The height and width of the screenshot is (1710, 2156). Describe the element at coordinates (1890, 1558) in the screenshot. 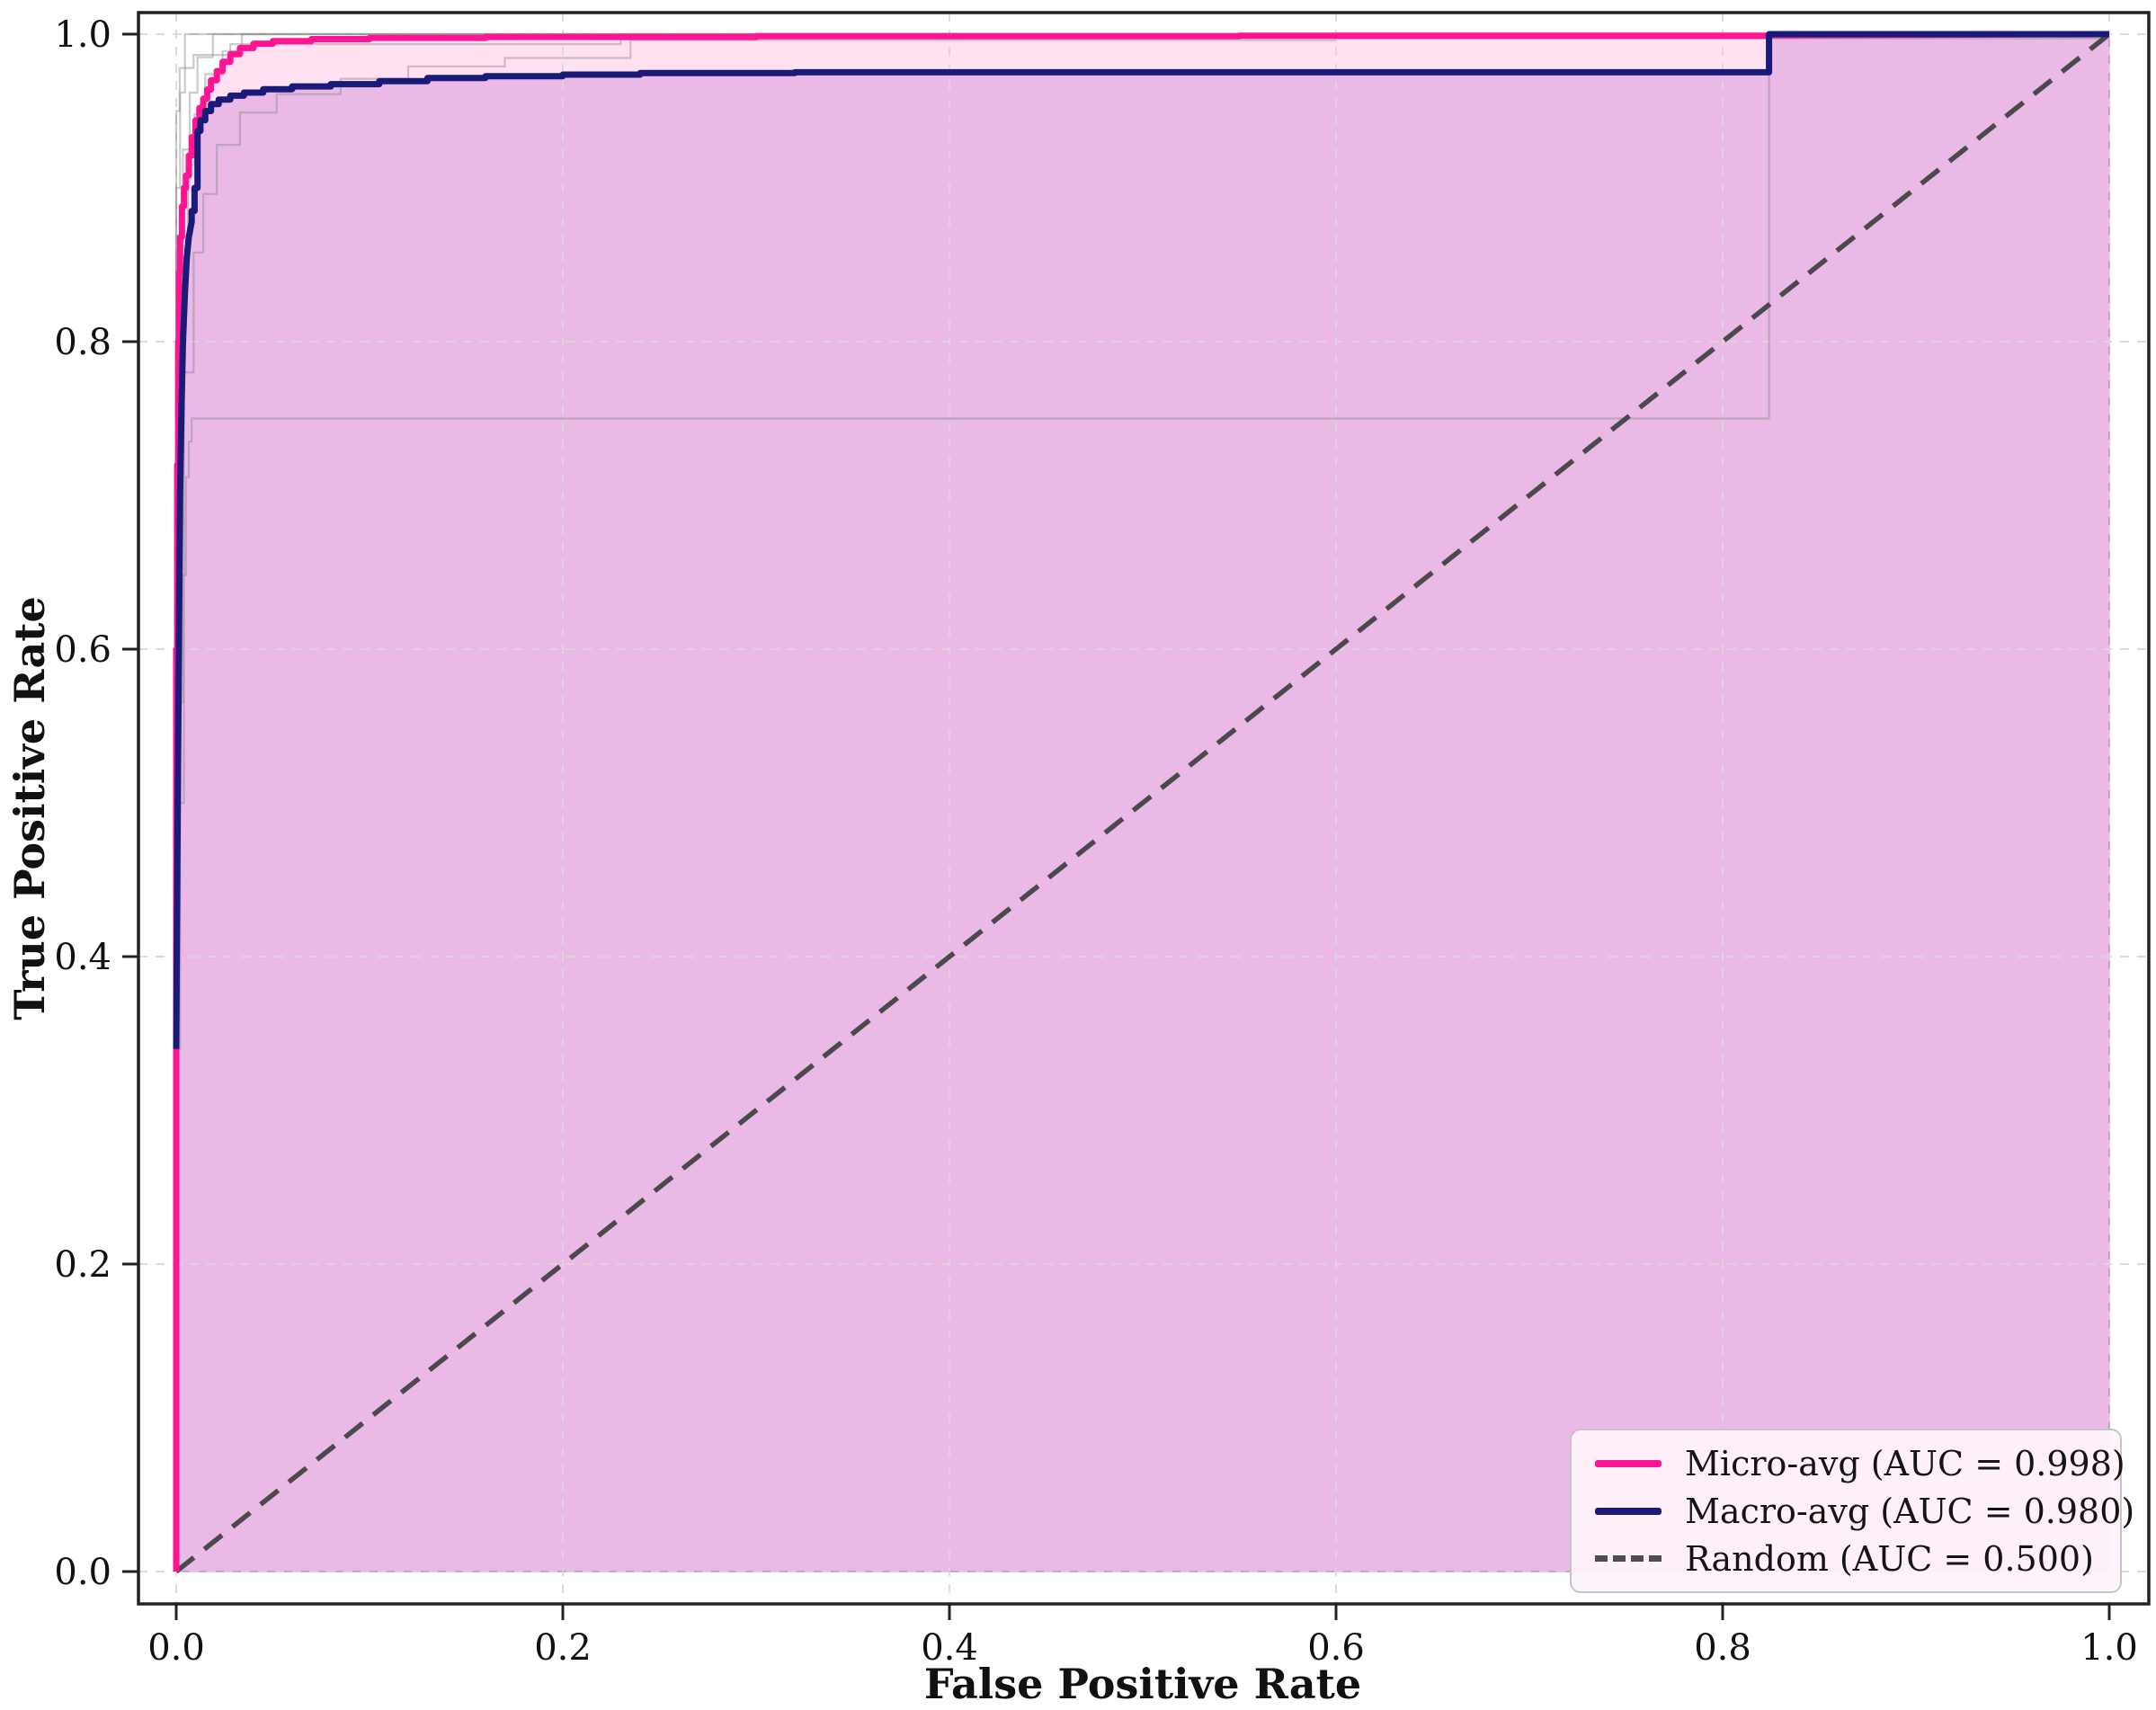

I see `legend-label-random: Random (AUC = 0.500)` at that location.